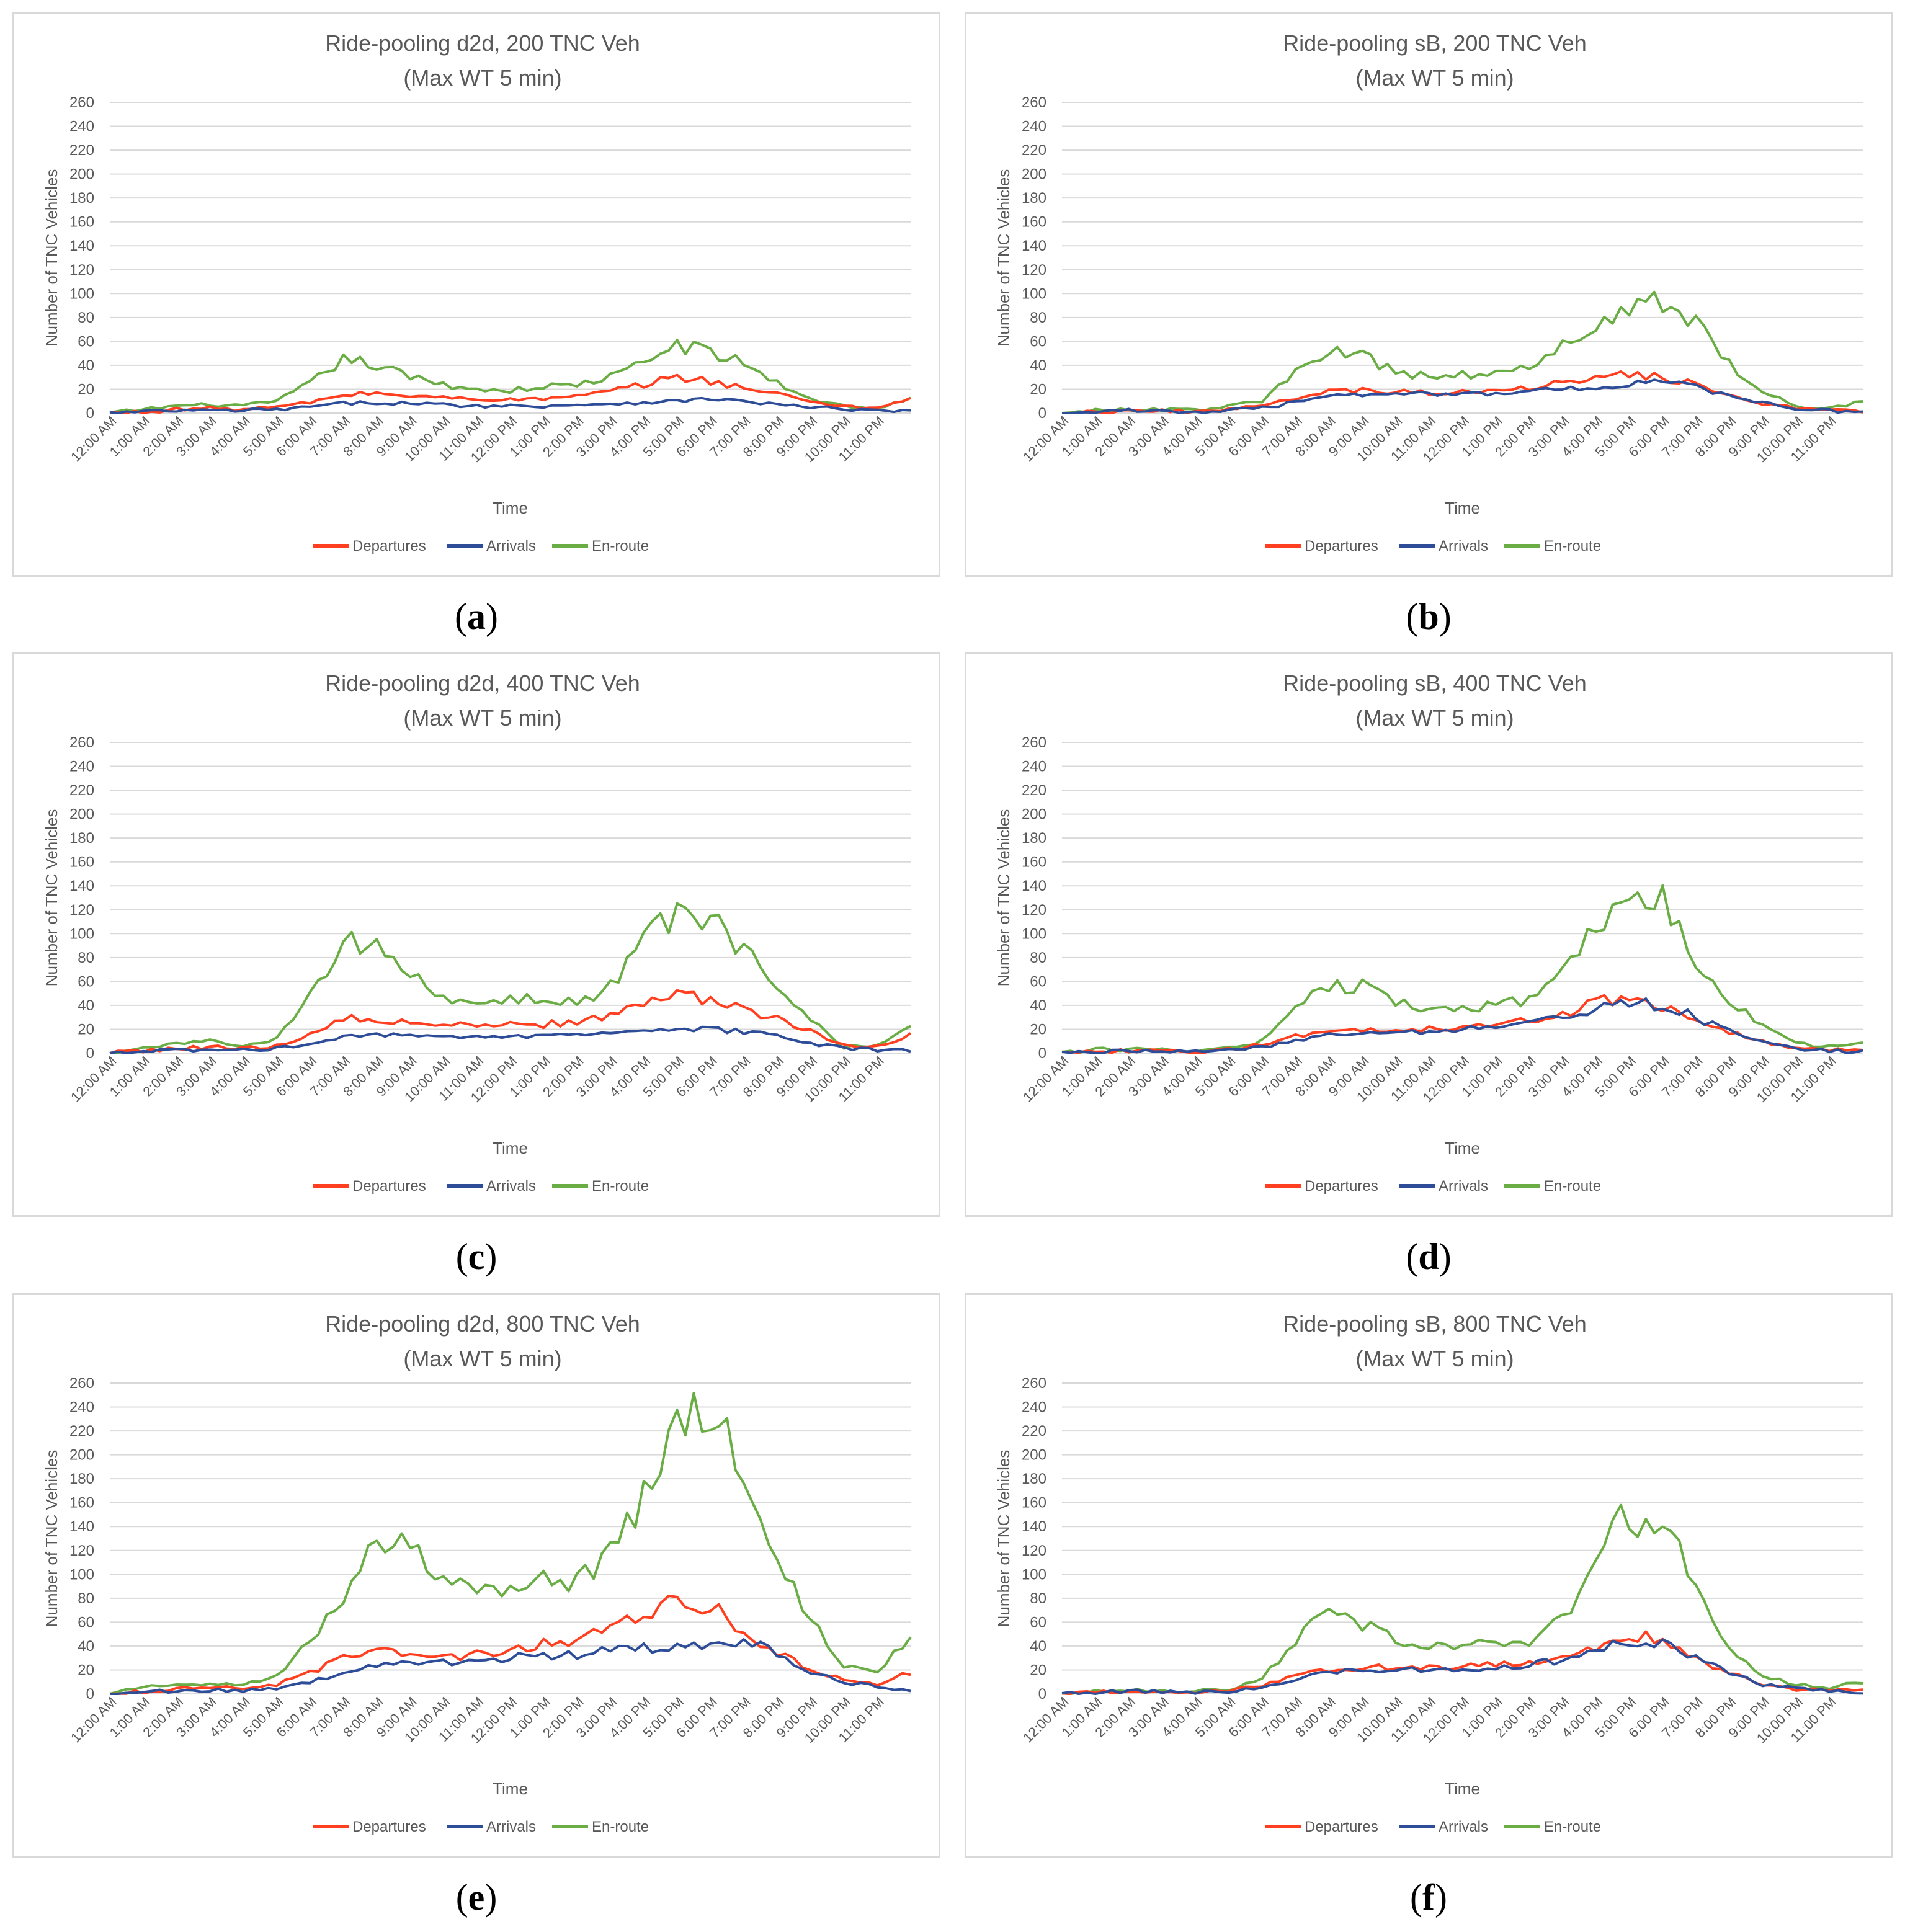 This screenshot has height=1932, width=1905. I want to click on chart-title: Ride-pooling sB, 400 TNC Veh, so click(1435, 683).